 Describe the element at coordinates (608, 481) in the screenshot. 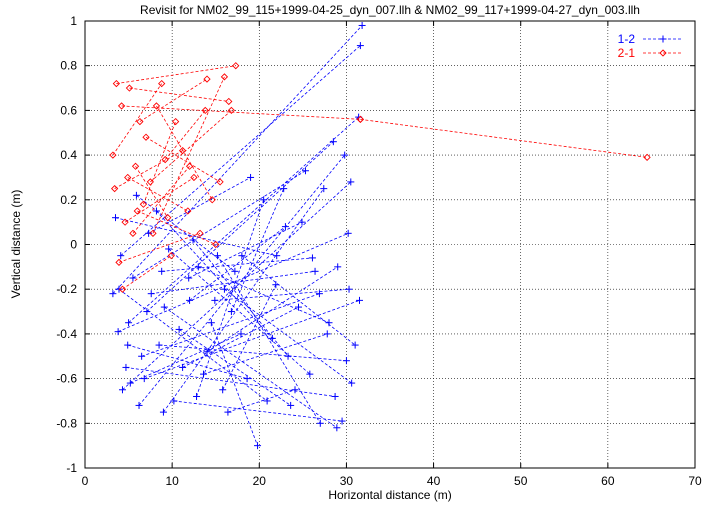

I see `x-tick-label: 60` at that location.